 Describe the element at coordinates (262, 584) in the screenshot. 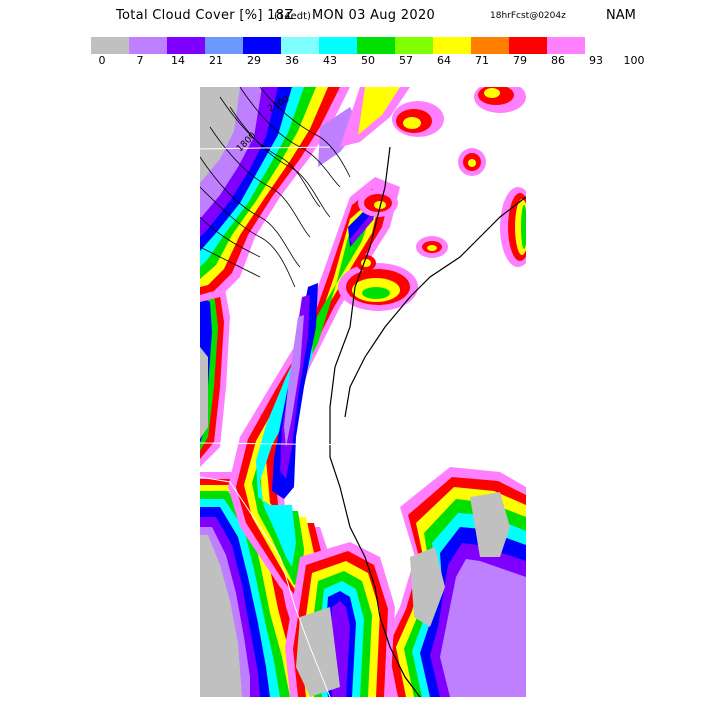

I see `cloud-west-band` at that location.